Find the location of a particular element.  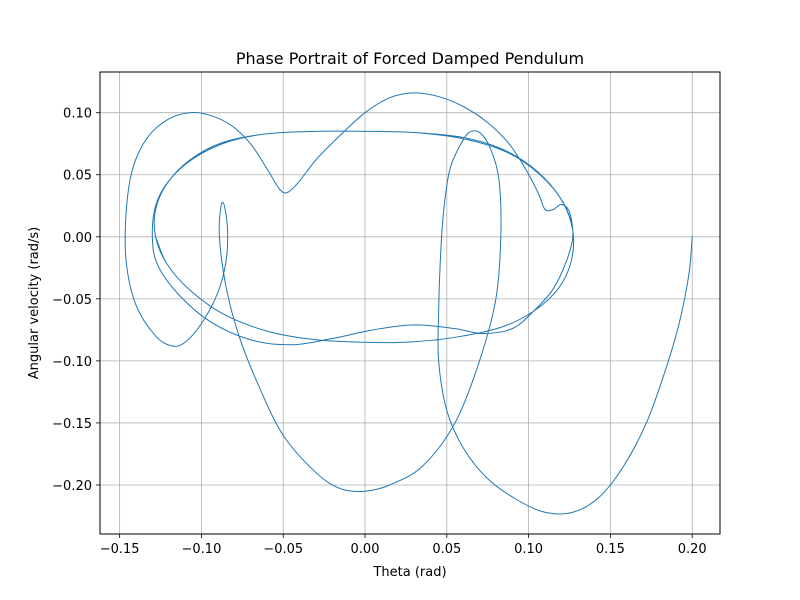

y-tick-label: −0.05 is located at coordinates (72, 300).